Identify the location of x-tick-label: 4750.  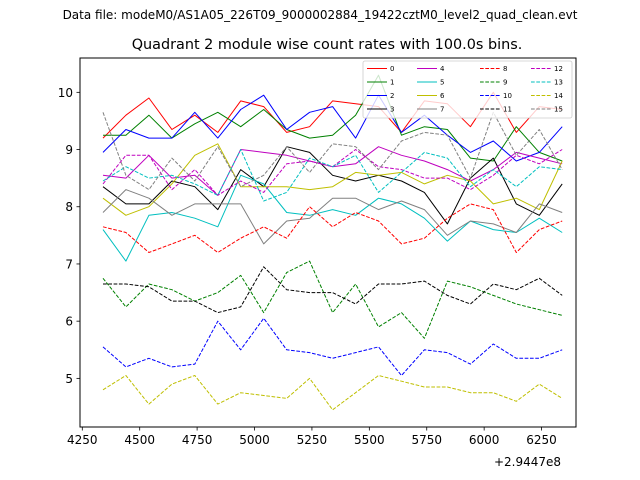
(197, 440).